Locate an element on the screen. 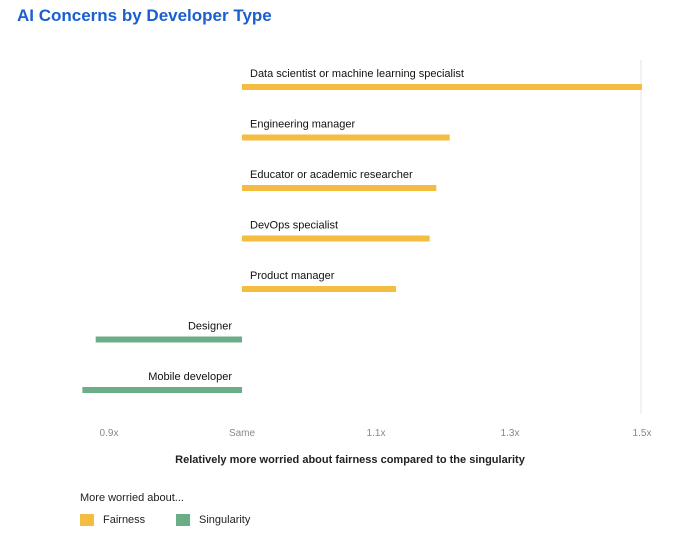 This screenshot has height=536, width=688. legend-swatch-fairness is located at coordinates (87, 520).